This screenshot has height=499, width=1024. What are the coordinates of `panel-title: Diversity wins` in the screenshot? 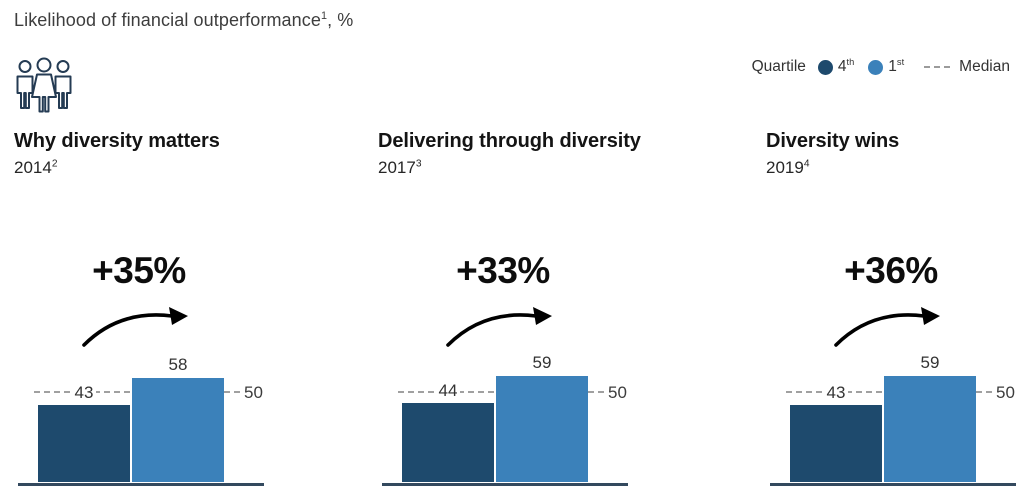 It's located at (833, 141).